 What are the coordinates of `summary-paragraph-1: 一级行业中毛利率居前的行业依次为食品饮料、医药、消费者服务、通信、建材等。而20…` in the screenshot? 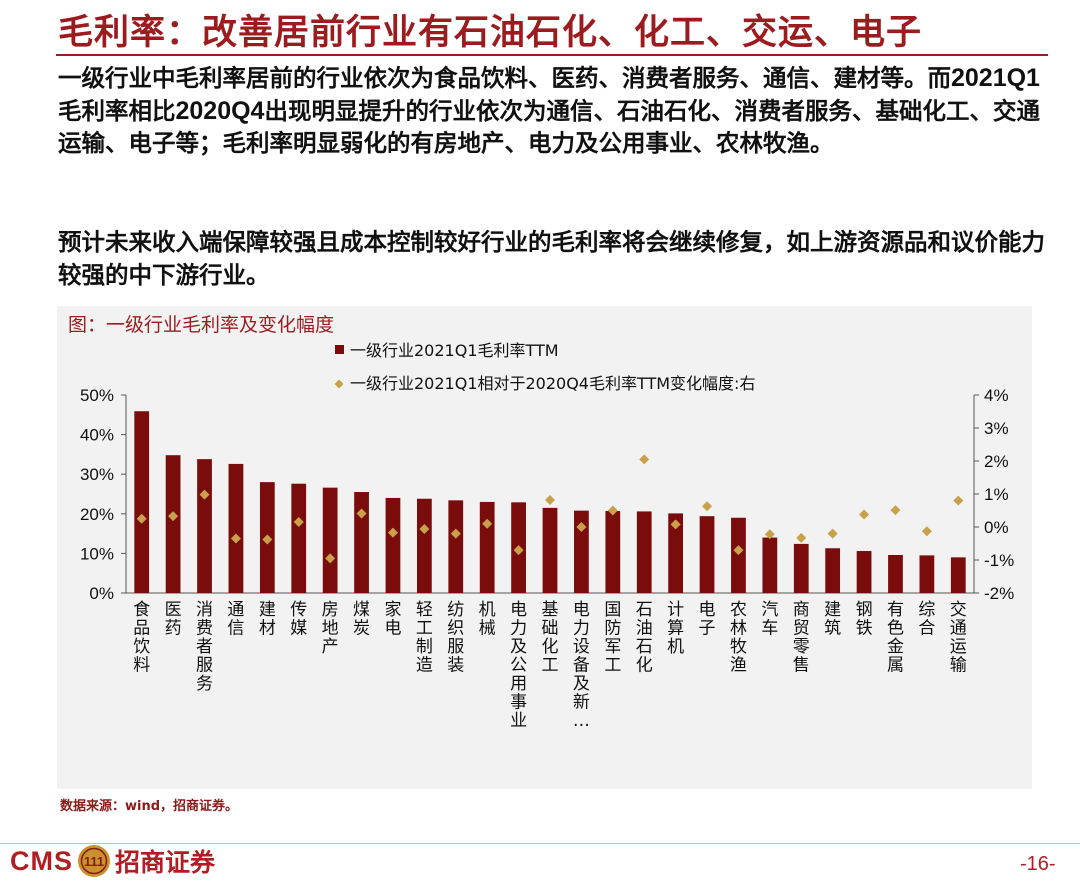 It's located at (555, 111).